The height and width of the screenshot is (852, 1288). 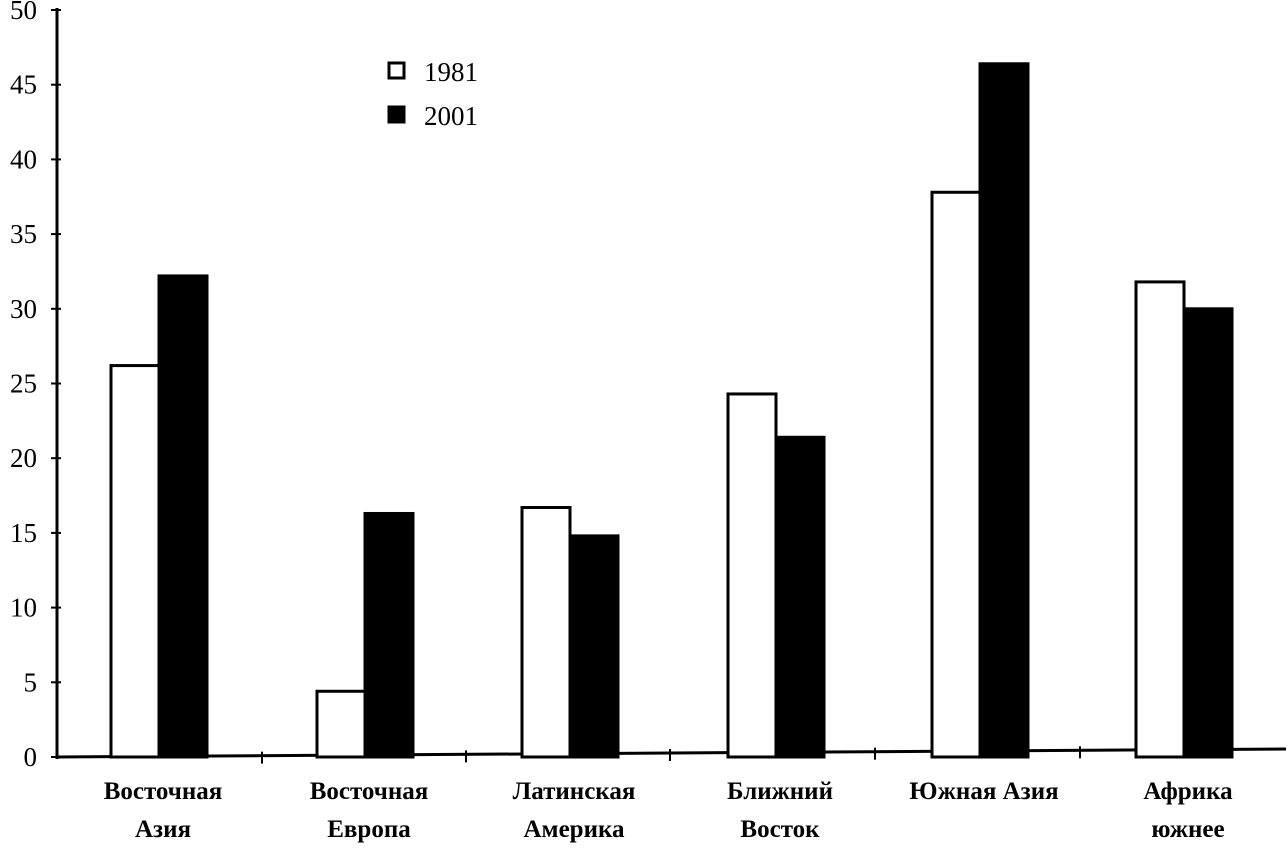 I want to click on y-tick-label: 35, so click(x=23, y=234).